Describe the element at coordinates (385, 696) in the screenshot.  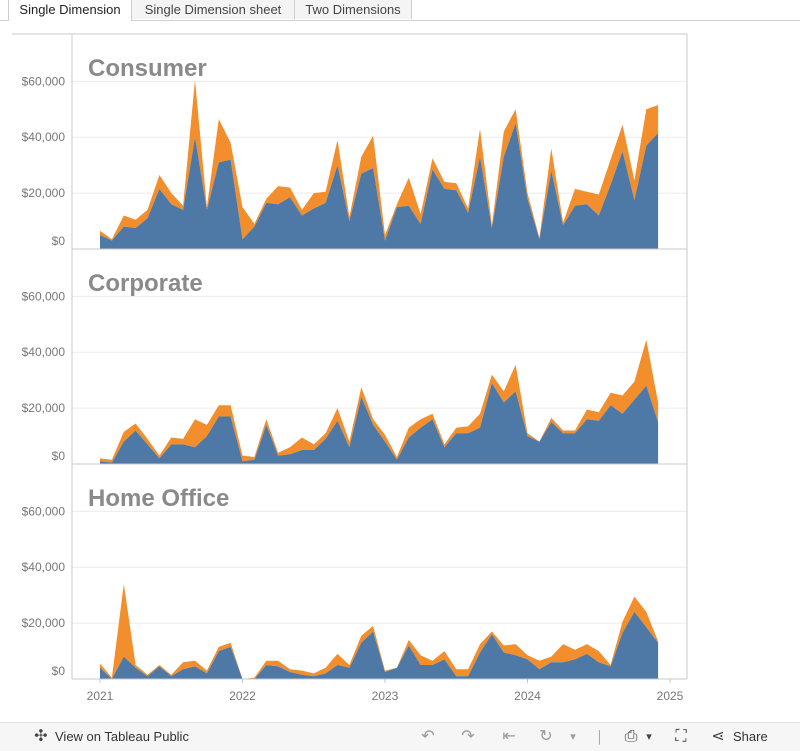
I see `x-tick-label: 2023` at that location.